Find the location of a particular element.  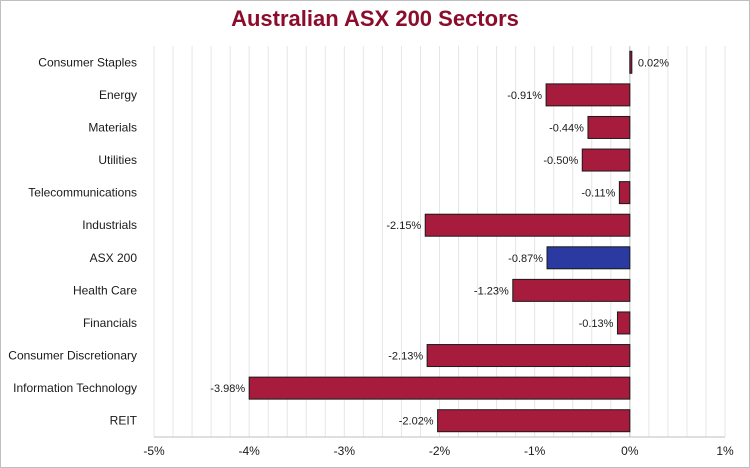

category-label: Information Technology is located at coordinates (75, 388).